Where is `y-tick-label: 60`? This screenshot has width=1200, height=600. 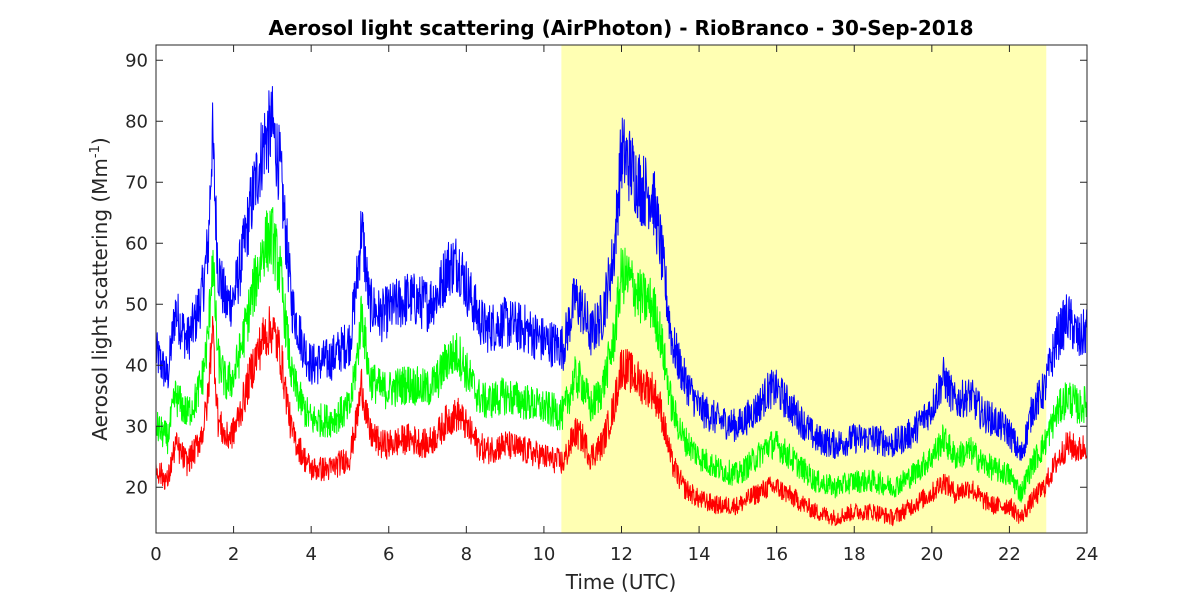 y-tick-label: 60 is located at coordinates (136, 243).